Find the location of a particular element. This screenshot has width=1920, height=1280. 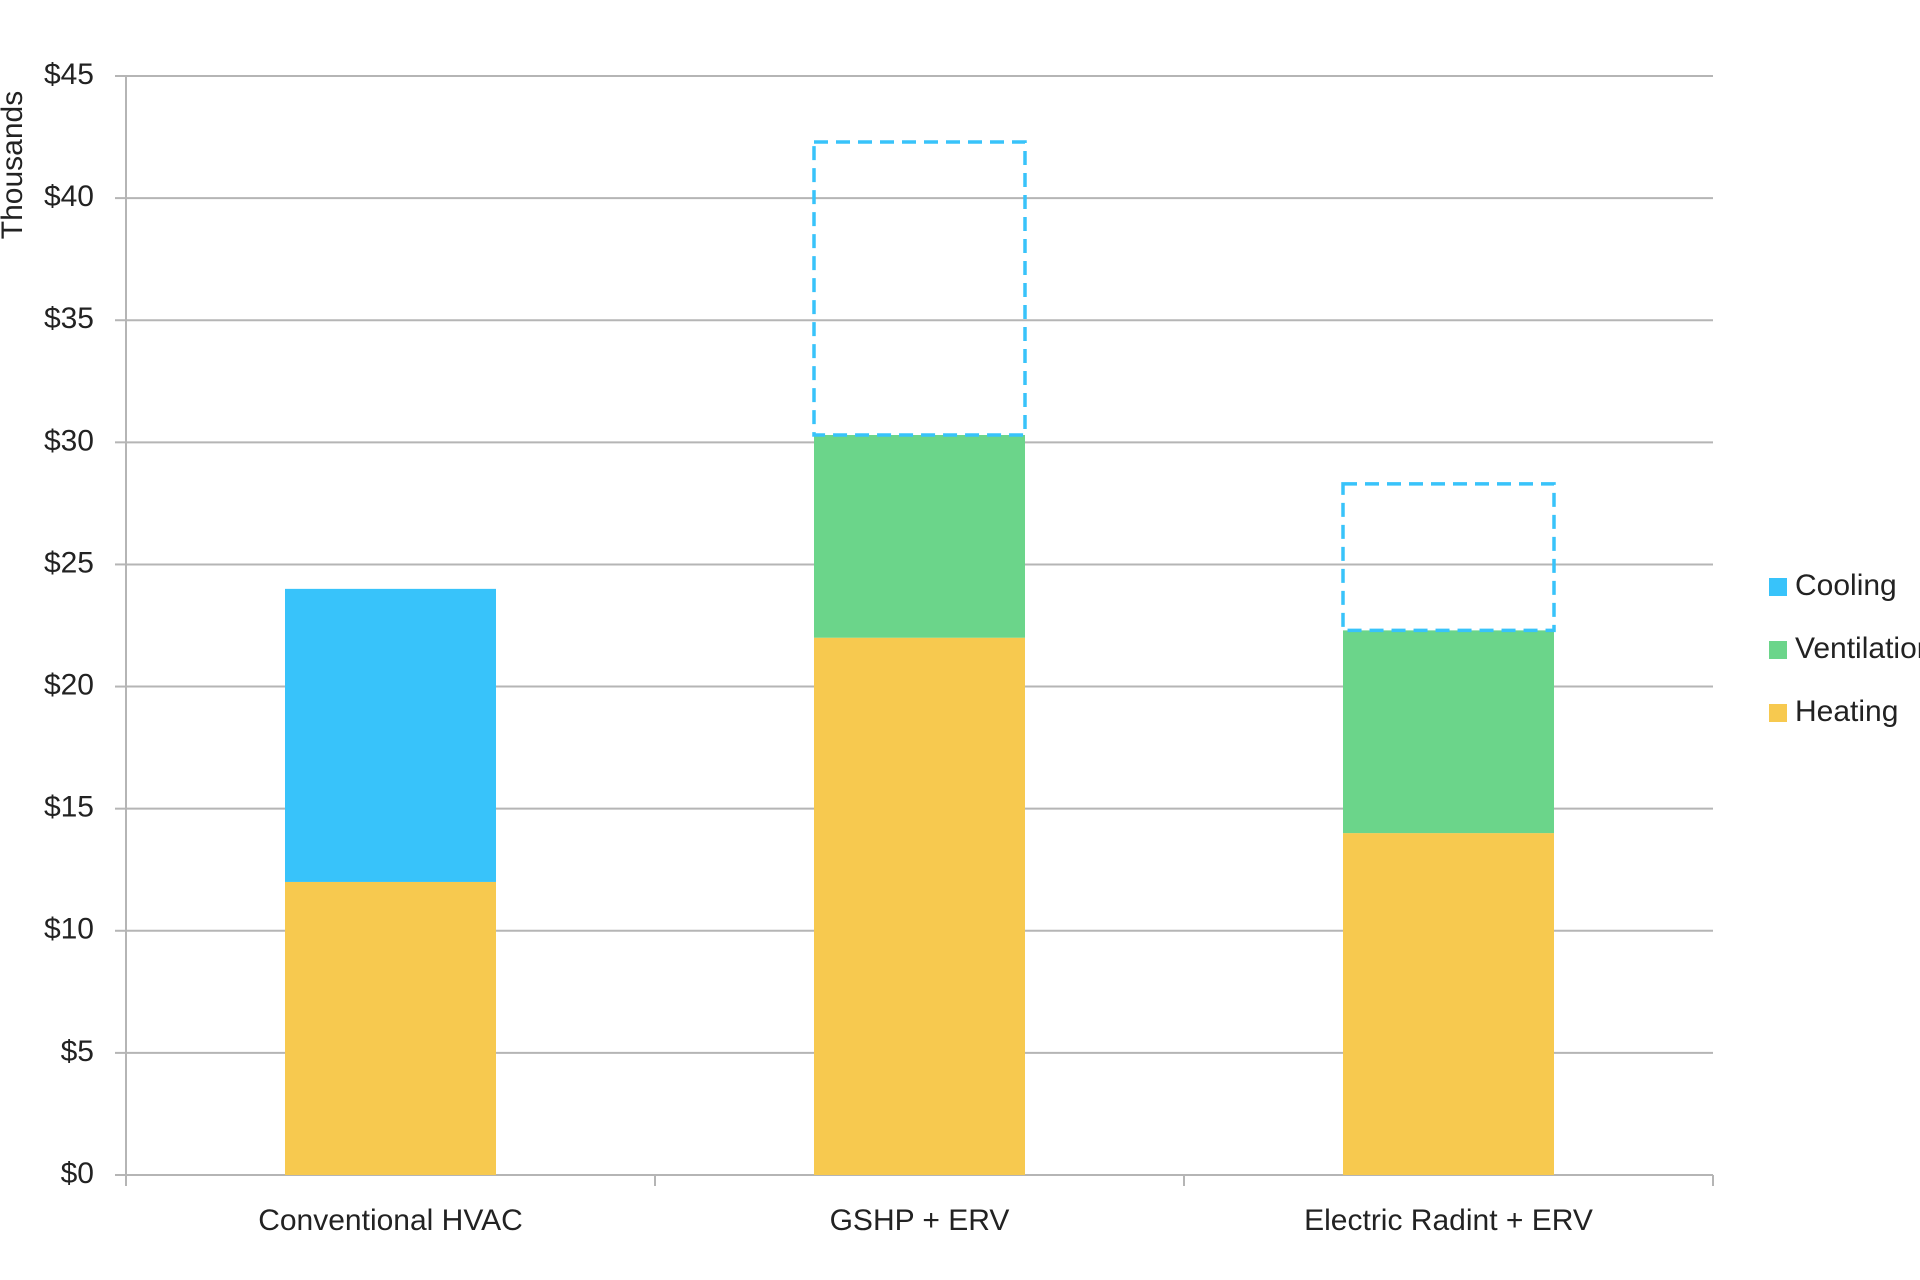

legend-label: Cooling is located at coordinates (1846, 585).